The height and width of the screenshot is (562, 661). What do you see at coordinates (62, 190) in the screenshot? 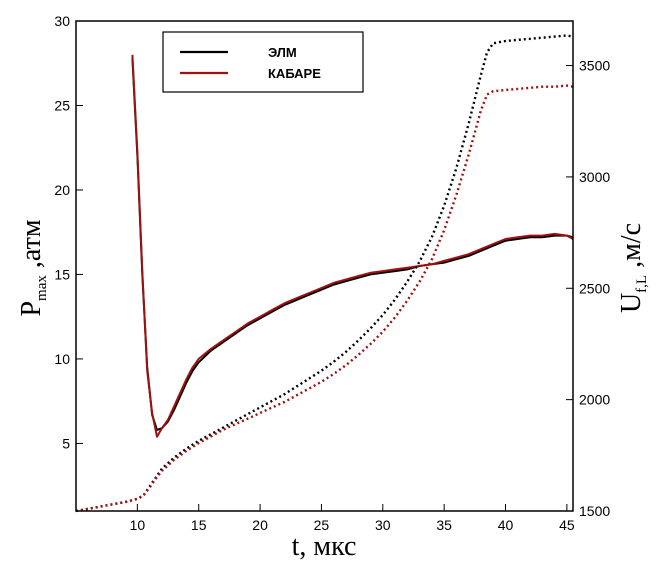
I see `y-left-tick-label: 20` at bounding box center [62, 190].